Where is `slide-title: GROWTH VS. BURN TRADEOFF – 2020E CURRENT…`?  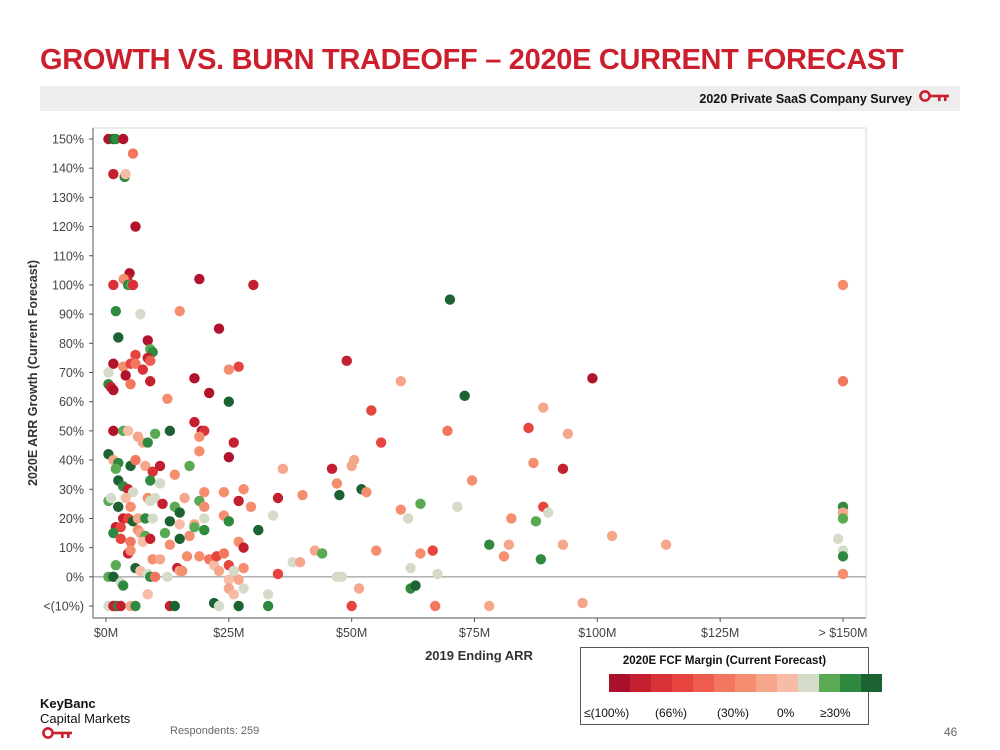 slide-title: GROWTH VS. BURN TRADEOFF – 2020E CURRENT… is located at coordinates (472, 60).